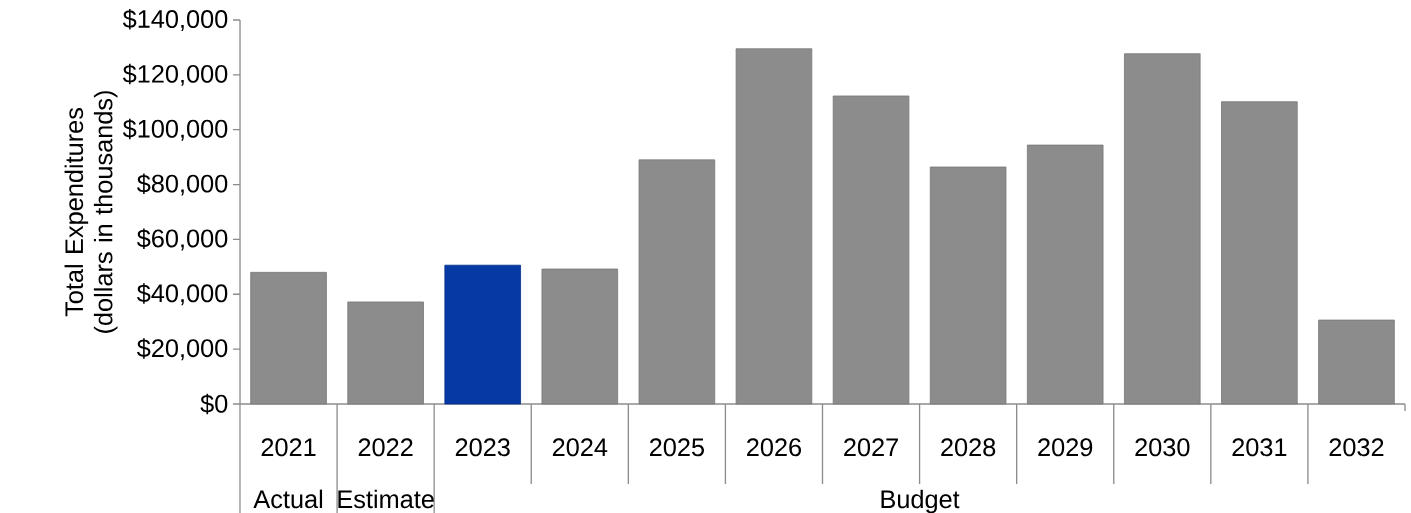 This screenshot has width=1411, height=513. Describe the element at coordinates (871, 447) in the screenshot. I see `x-tick-label: 2027` at that location.